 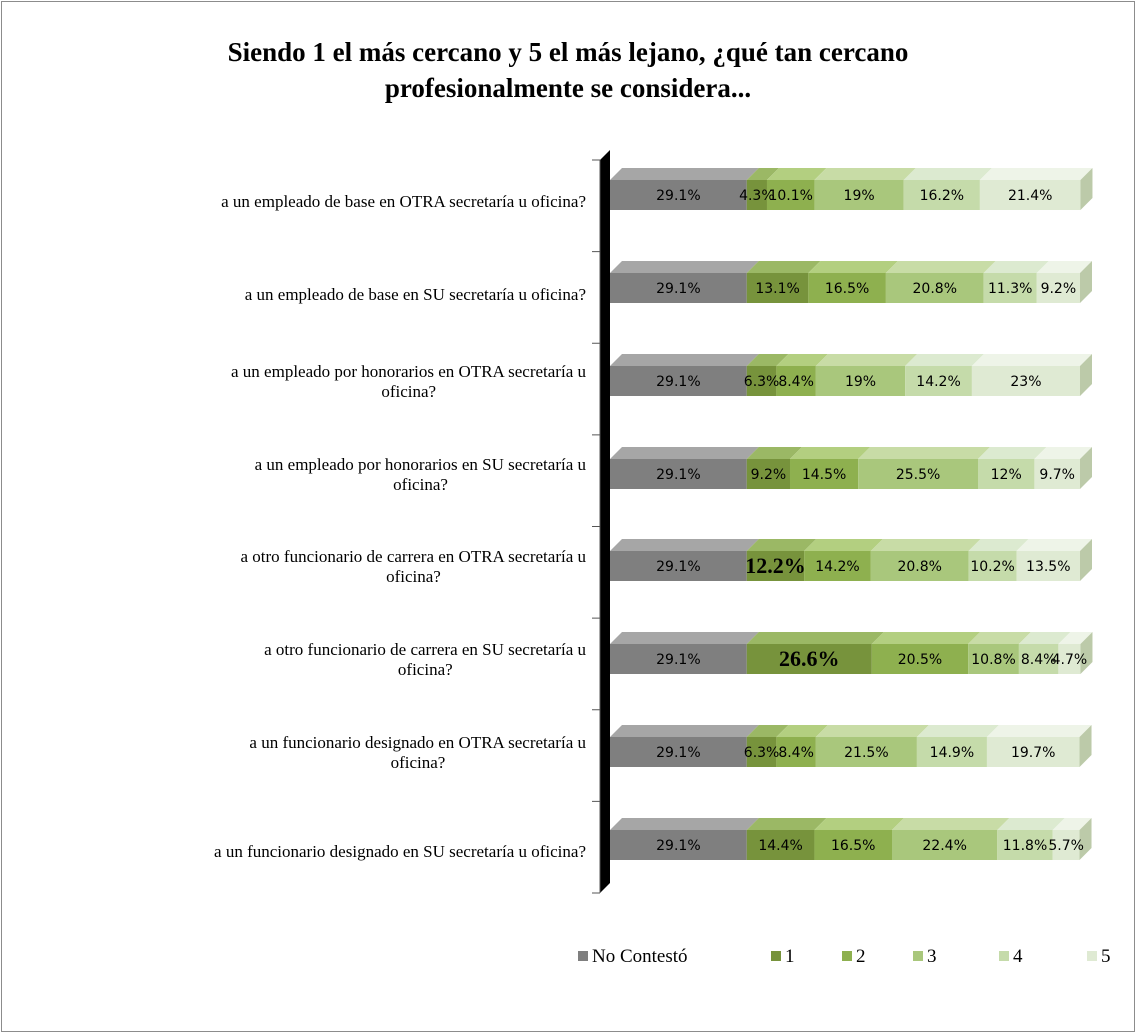 I want to click on data-label: 14.2%, so click(x=938, y=382).